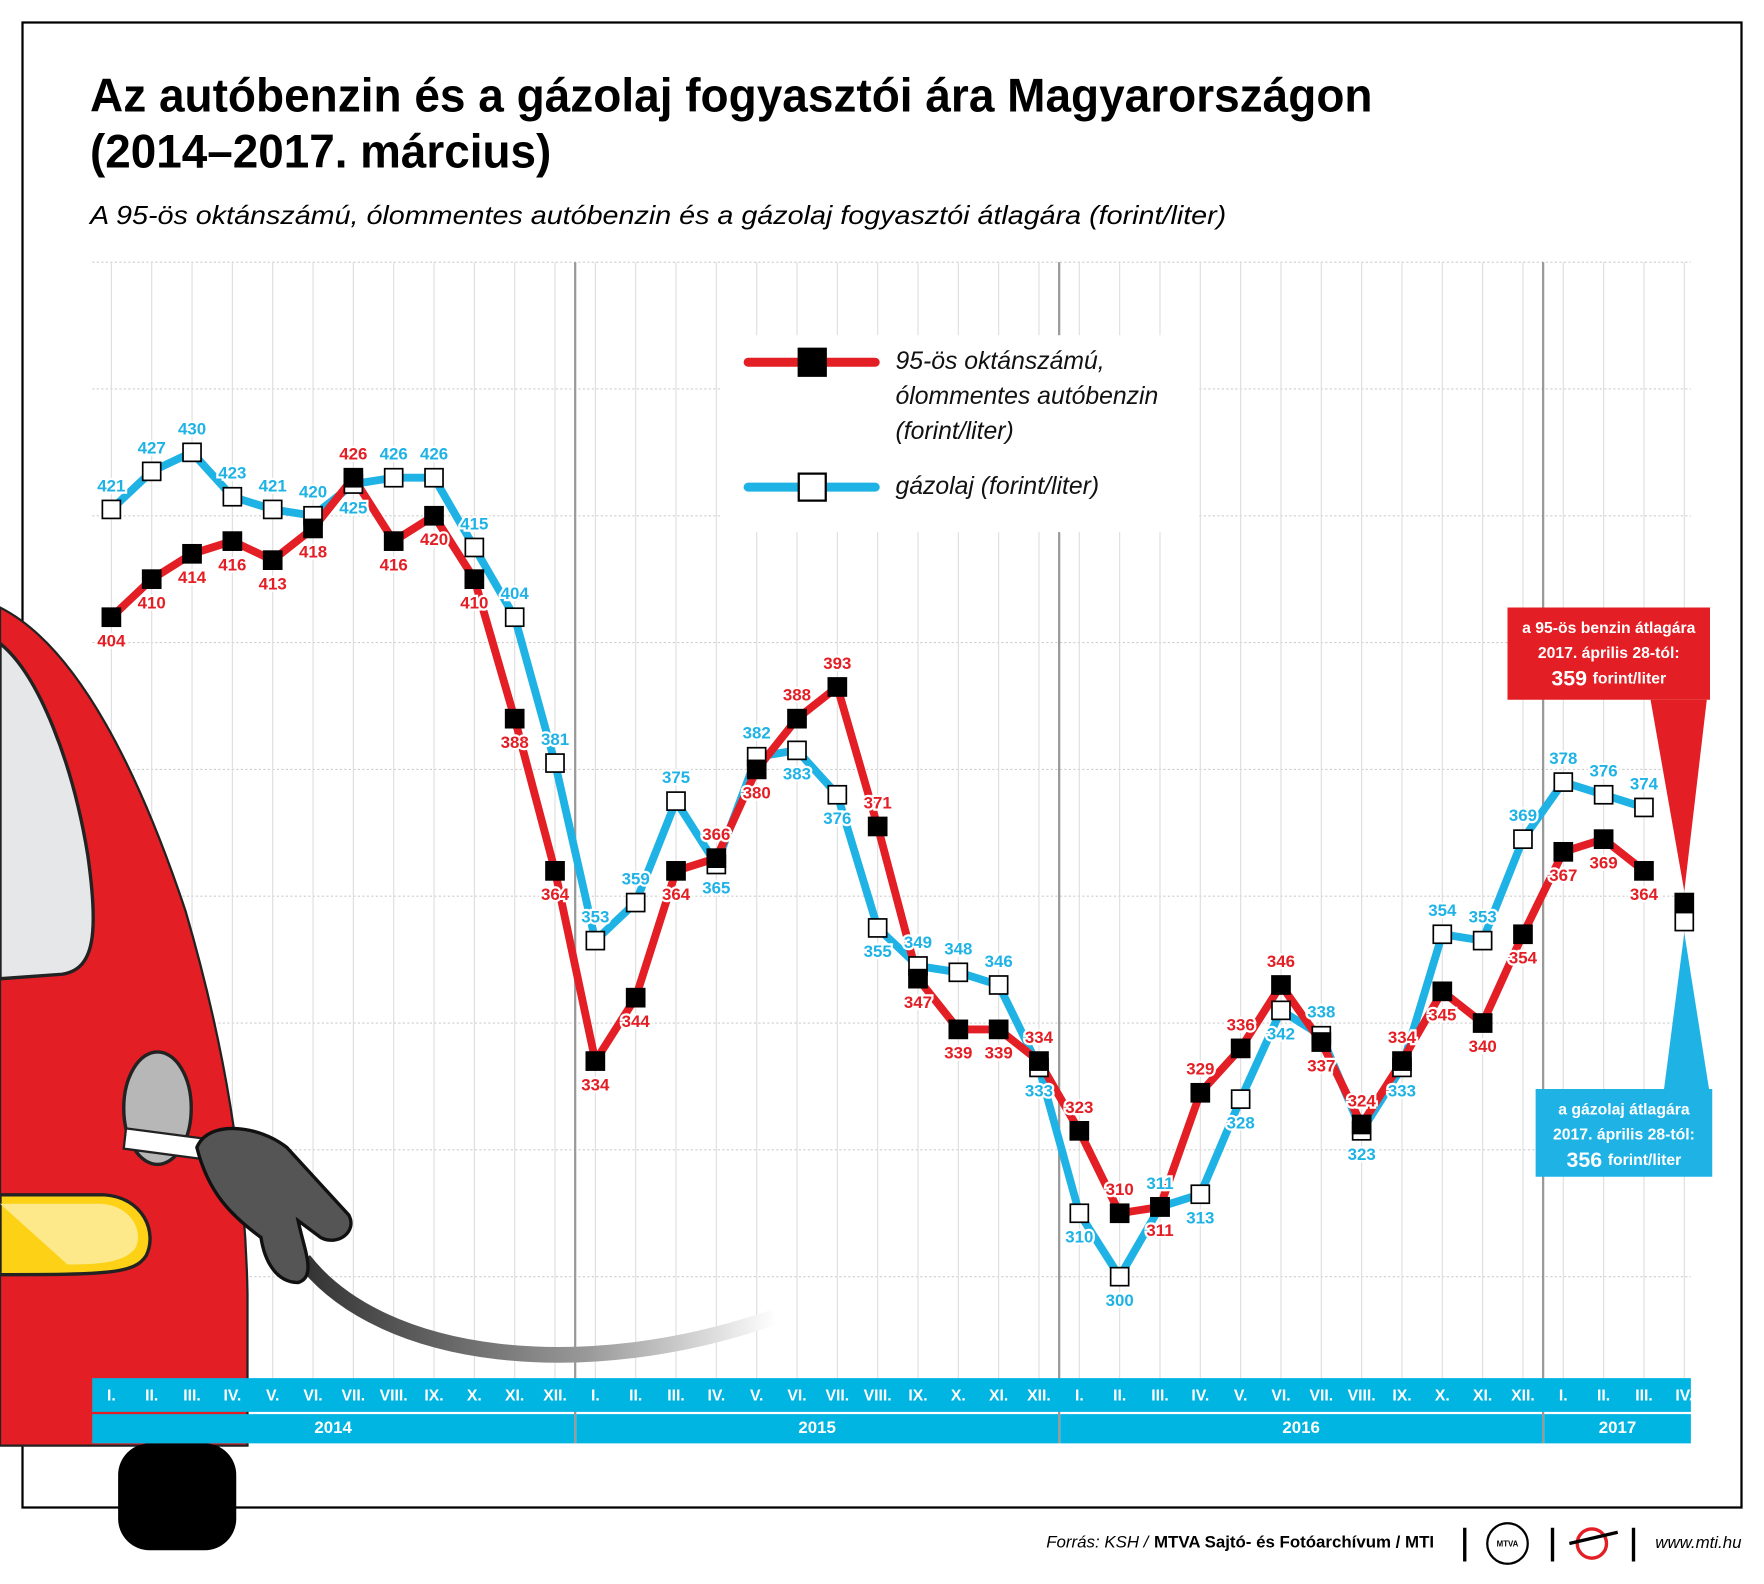 The image size is (1764, 1584). What do you see at coordinates (354, 1395) in the screenshot?
I see `x-tick-label: VII.` at bounding box center [354, 1395].